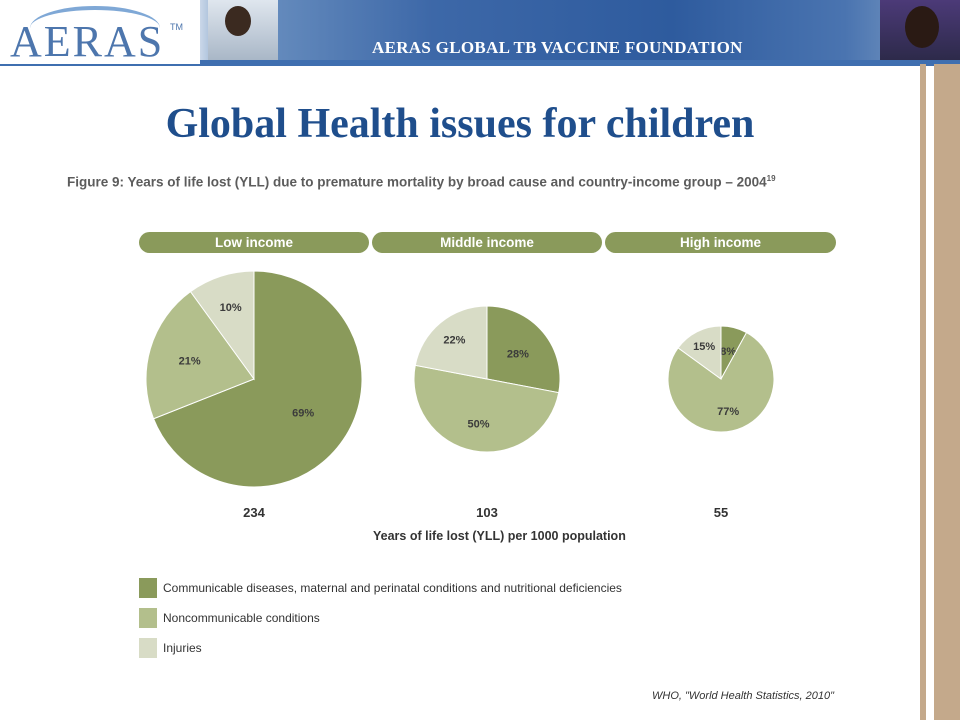 The height and width of the screenshot is (720, 960). Describe the element at coordinates (487, 242) in the screenshot. I see `group-header-middle-income: Middle income` at that location.